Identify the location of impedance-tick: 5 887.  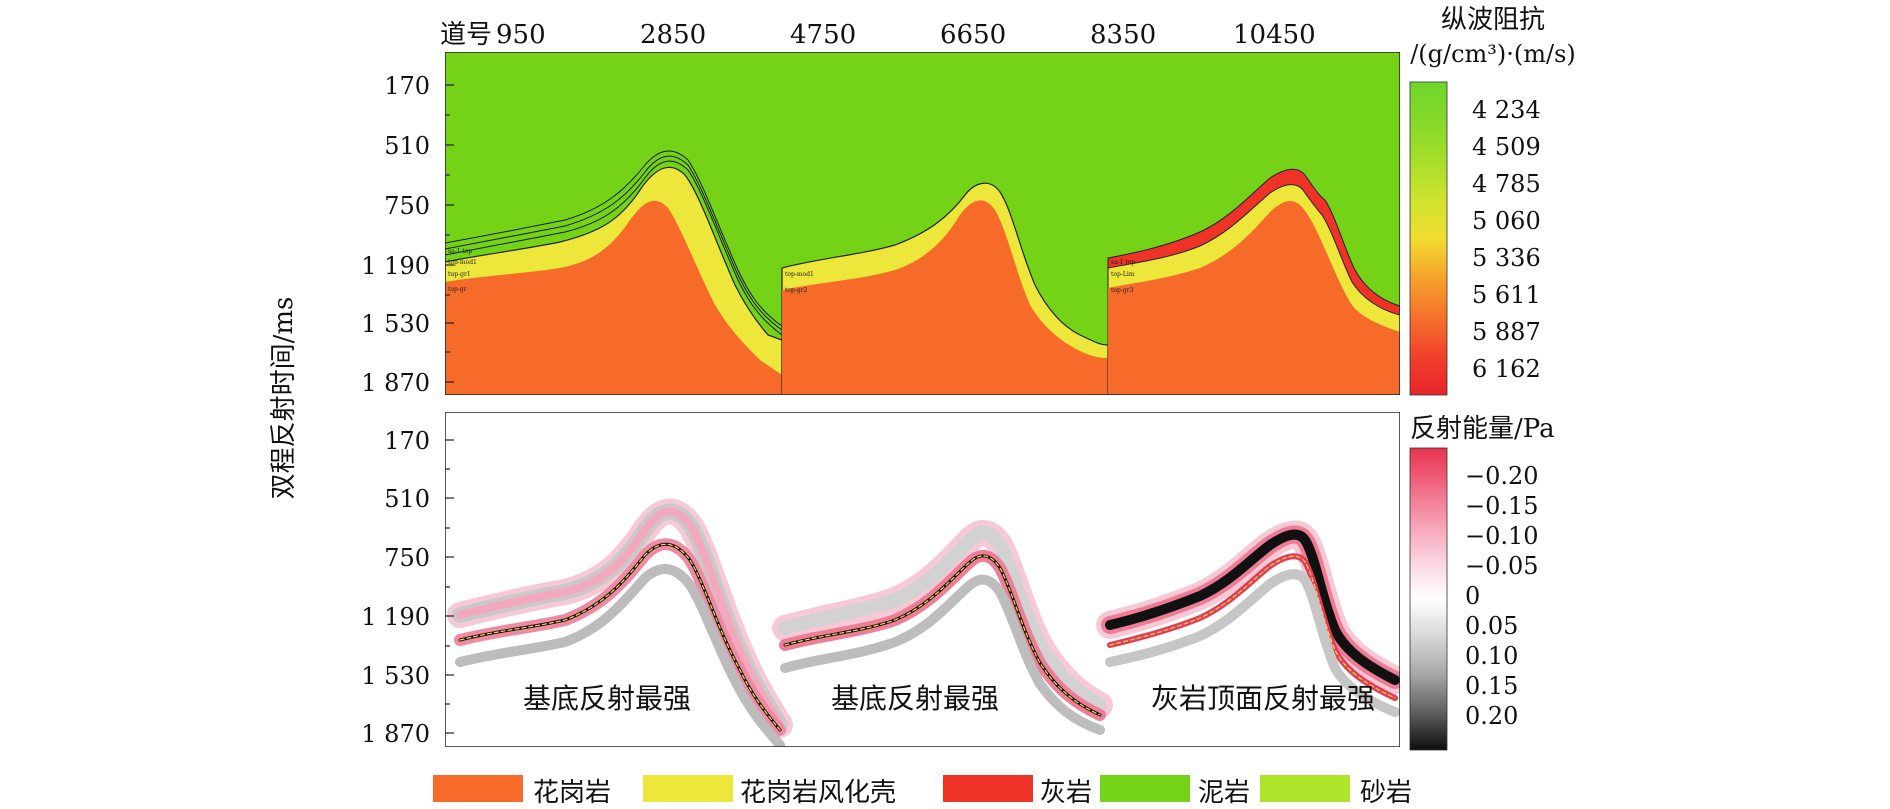
(1506, 332).